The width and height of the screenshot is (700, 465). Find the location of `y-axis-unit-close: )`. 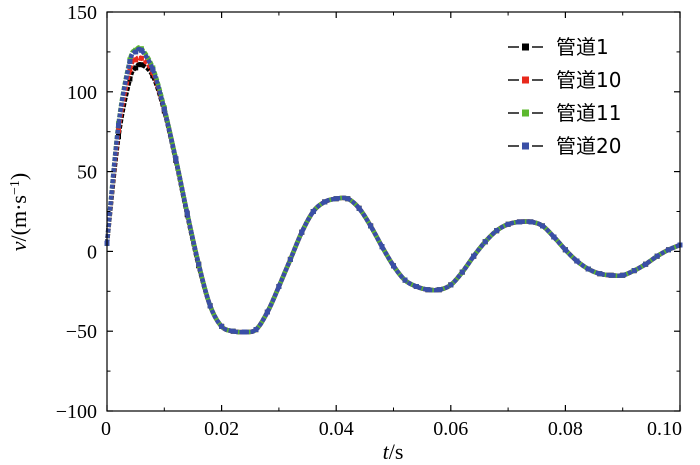

y-axis-unit-close: ) is located at coordinates (18, 176).